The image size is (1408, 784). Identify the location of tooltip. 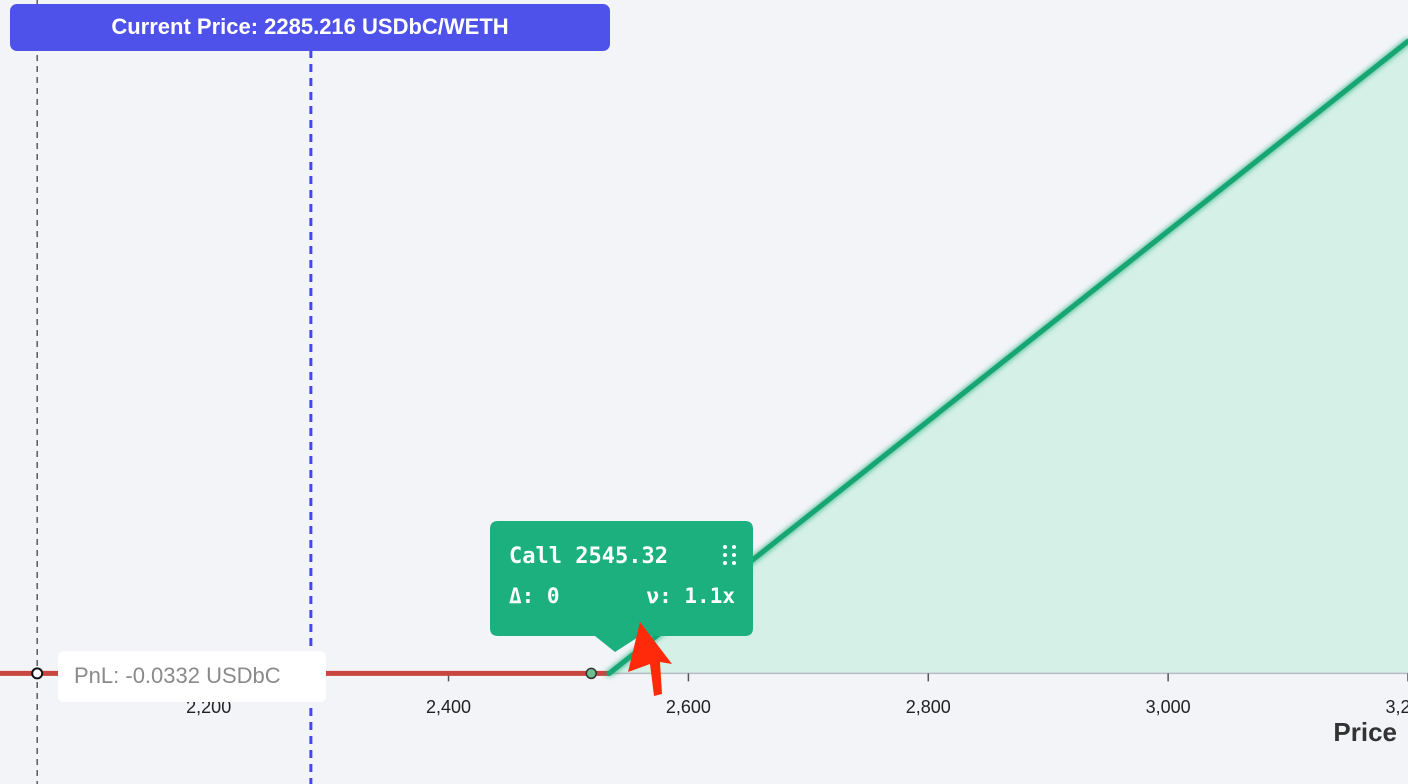
(621, 586).